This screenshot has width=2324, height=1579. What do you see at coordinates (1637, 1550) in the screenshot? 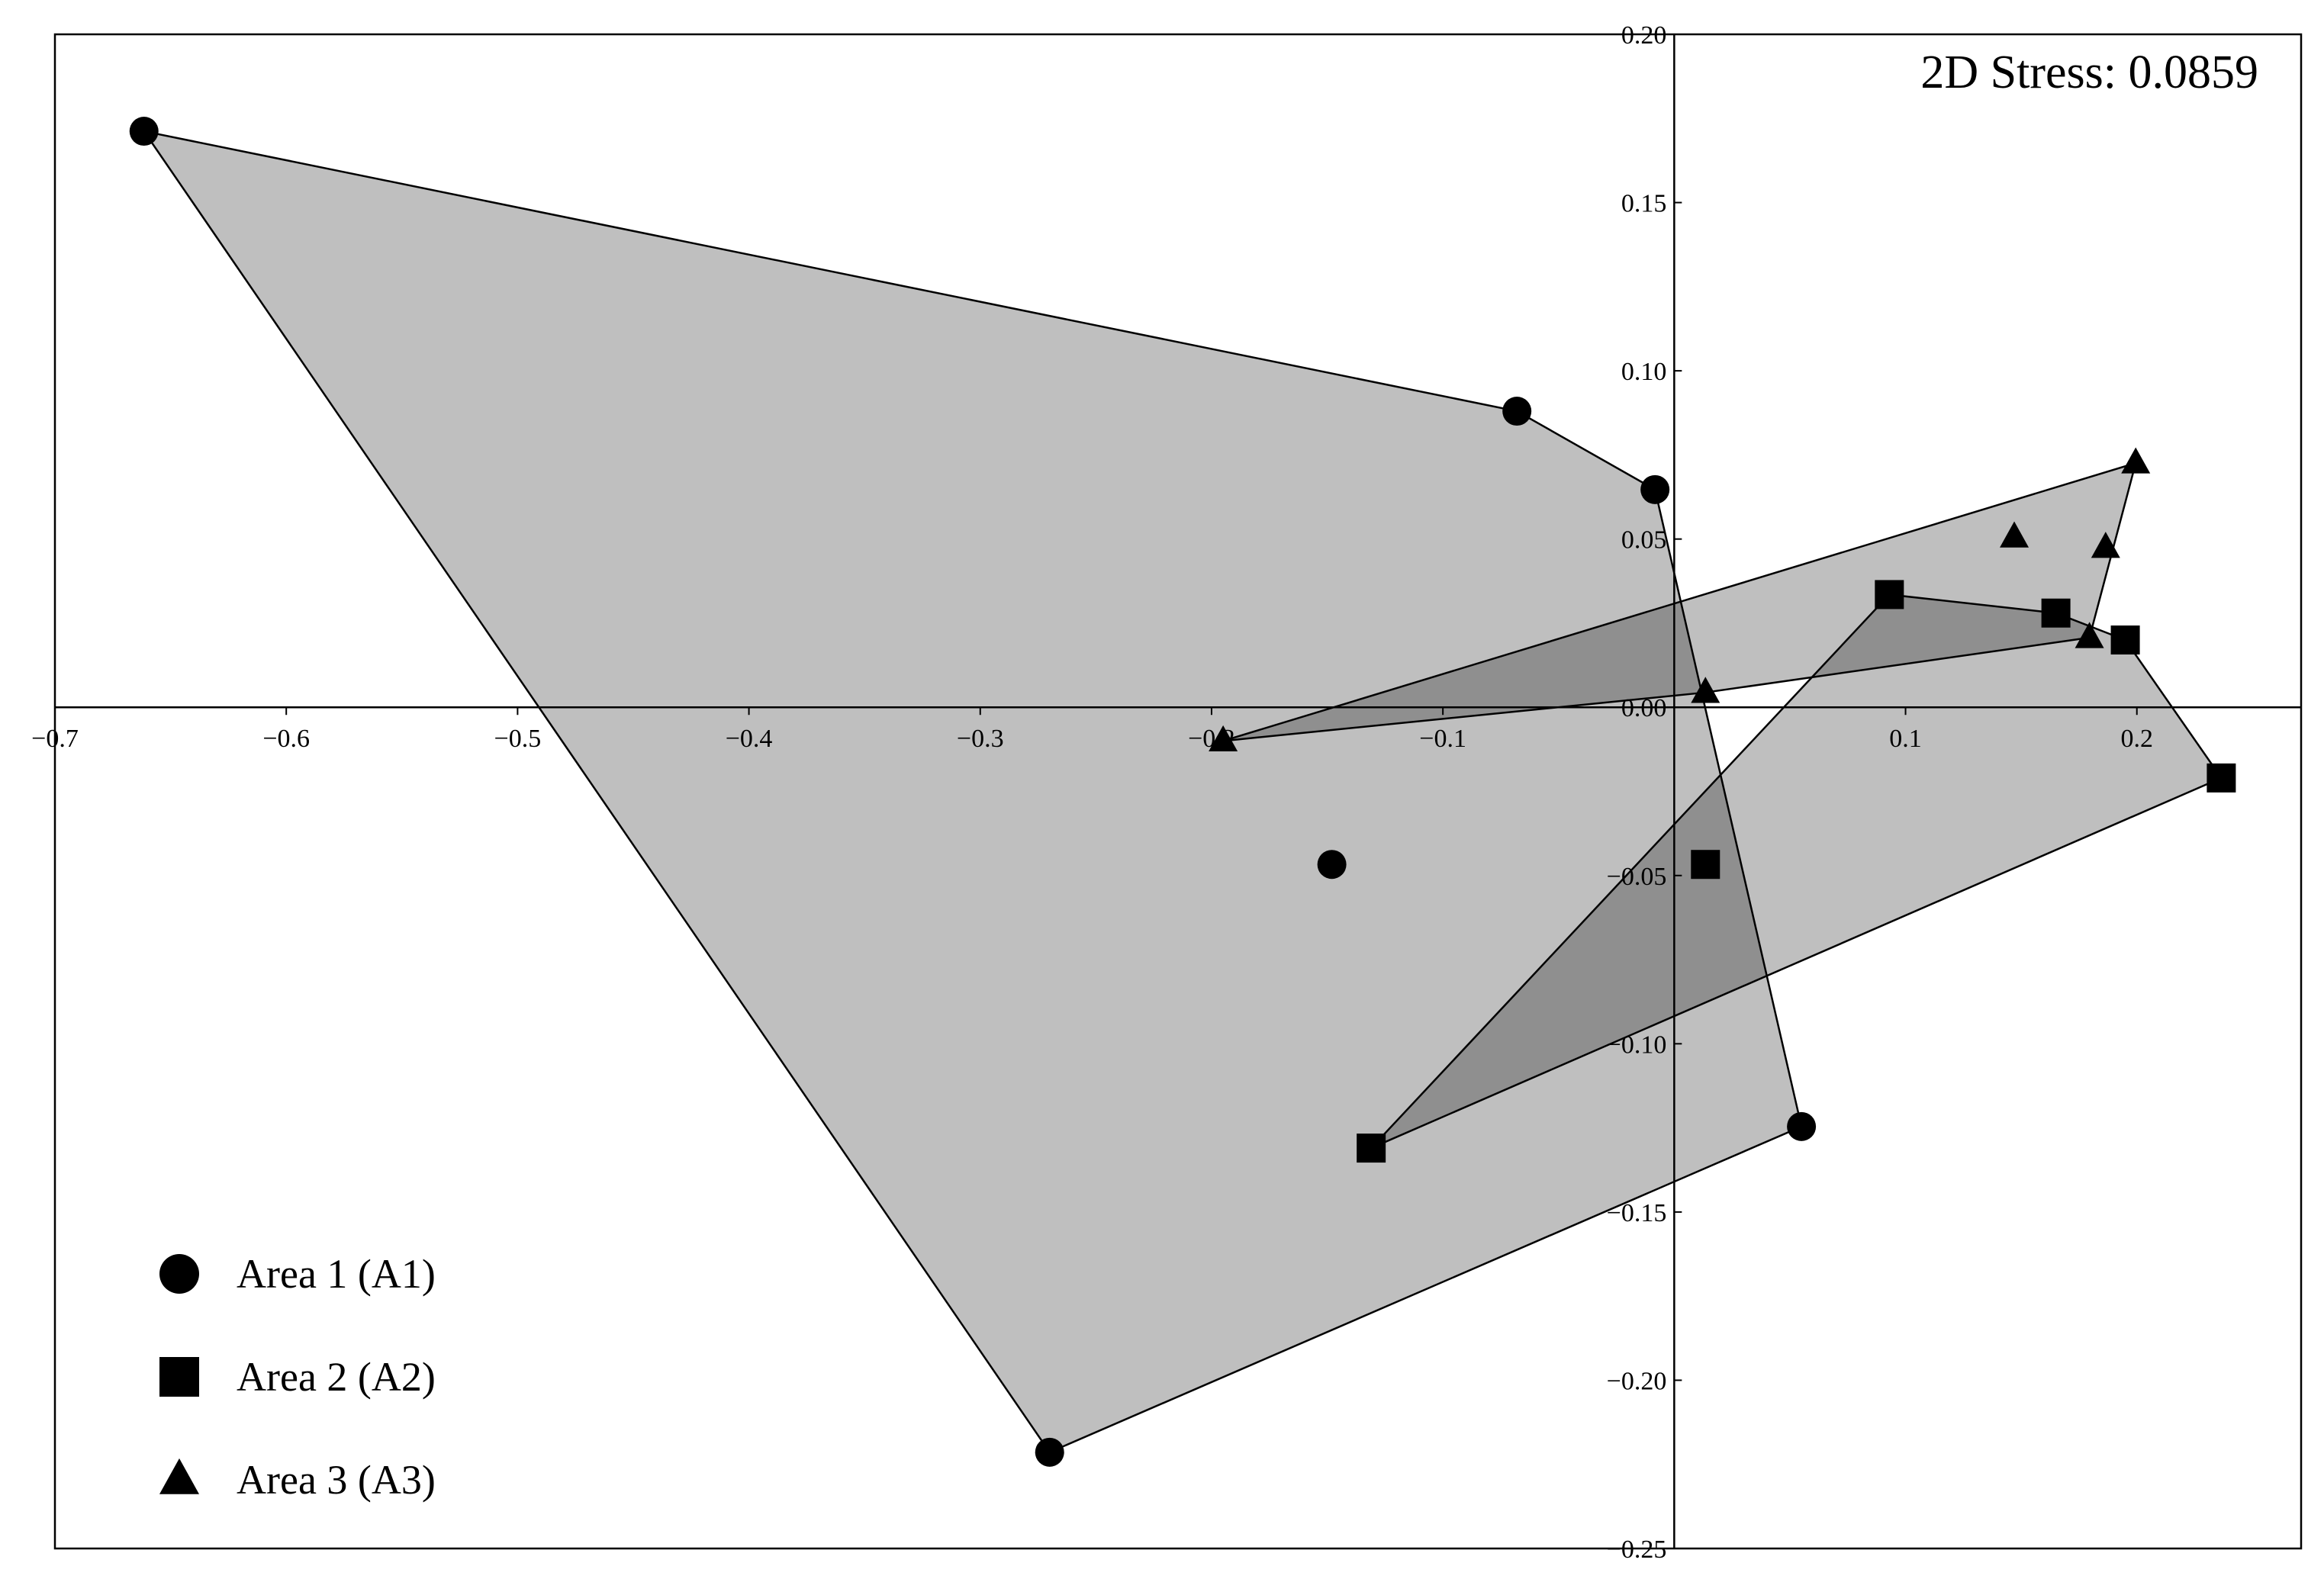
I see `y-tick-label: −0.25` at bounding box center [1637, 1550].